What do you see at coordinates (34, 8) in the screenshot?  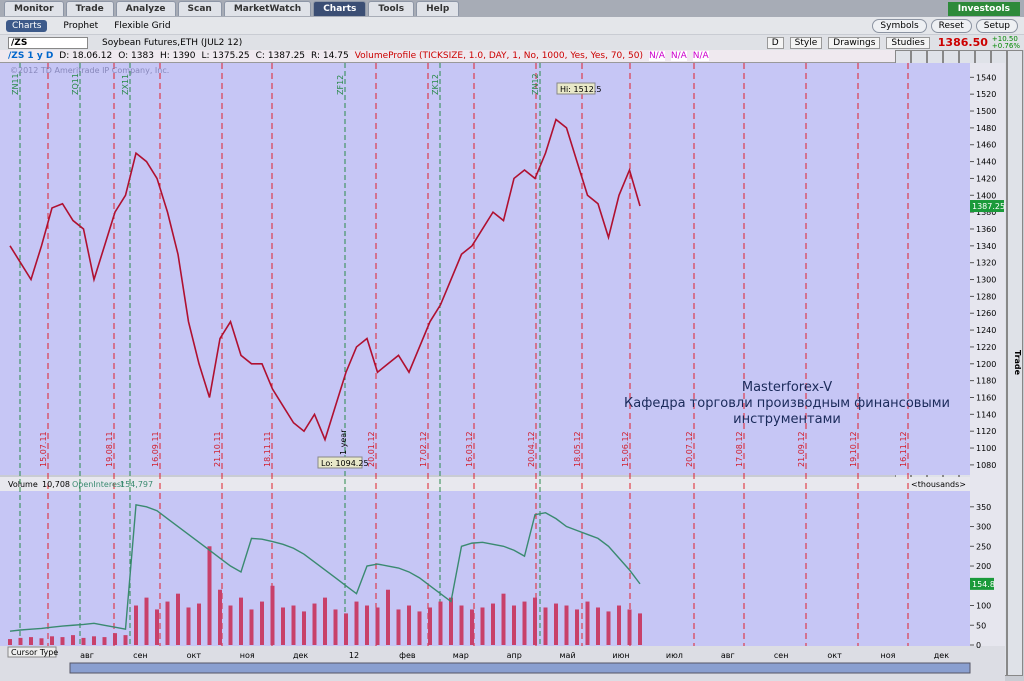 I see `tab: Monitor` at bounding box center [34, 8].